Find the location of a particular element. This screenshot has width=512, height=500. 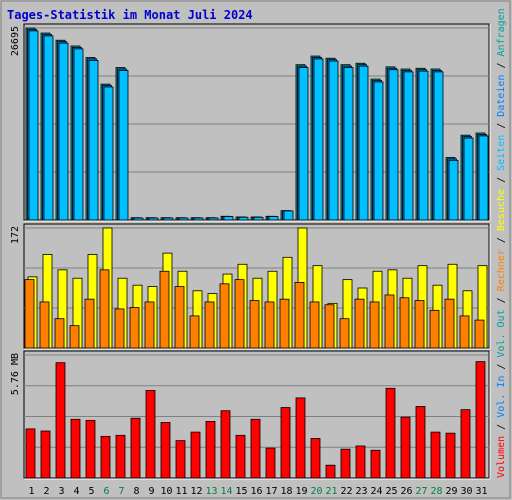

day-label-1: 1 is located at coordinates (31, 491).